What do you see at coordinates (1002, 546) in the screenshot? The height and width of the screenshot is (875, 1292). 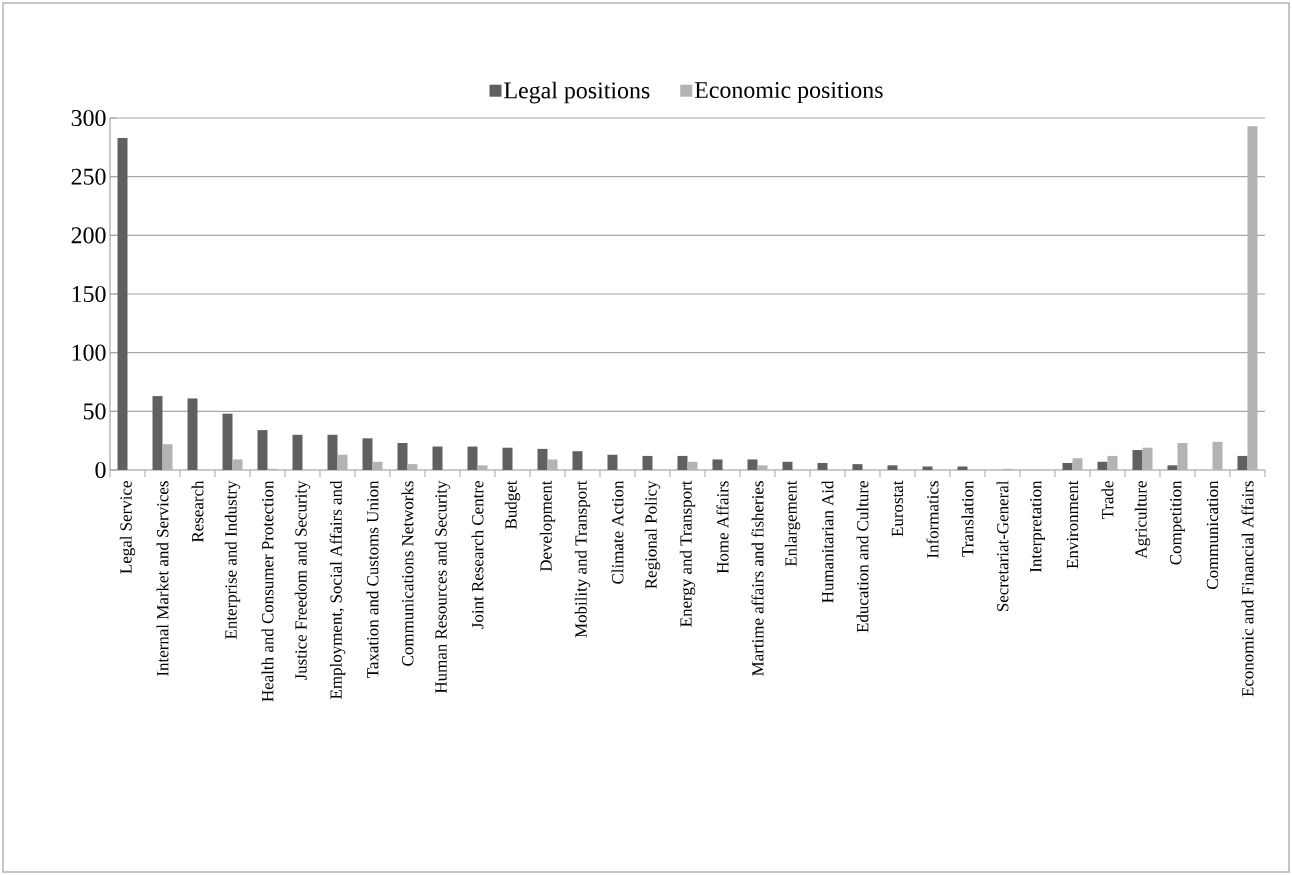 I see `x-tick-label: Secretariat-General` at bounding box center [1002, 546].